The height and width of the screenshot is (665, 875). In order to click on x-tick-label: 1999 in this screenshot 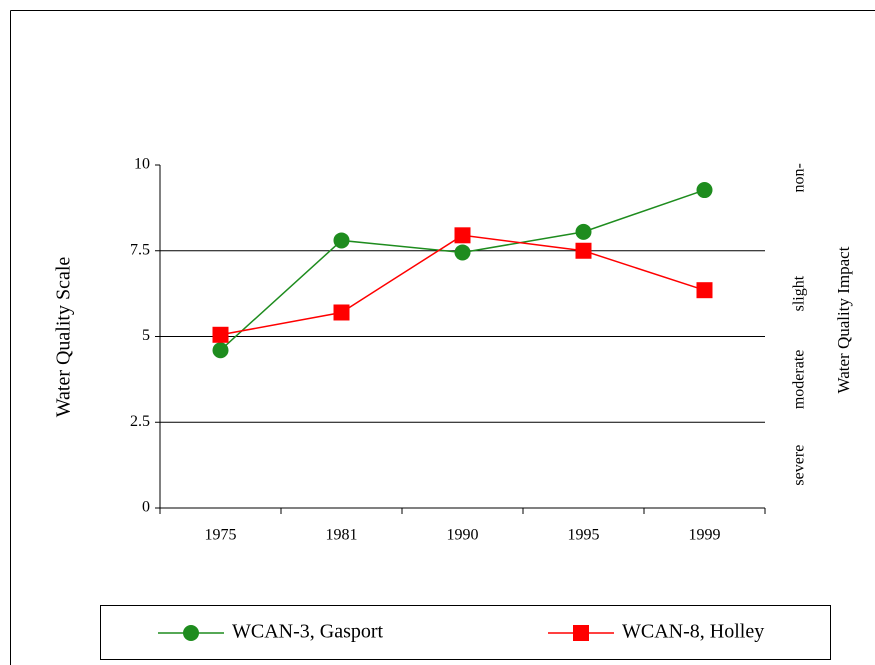, I will do `click(705, 535)`.